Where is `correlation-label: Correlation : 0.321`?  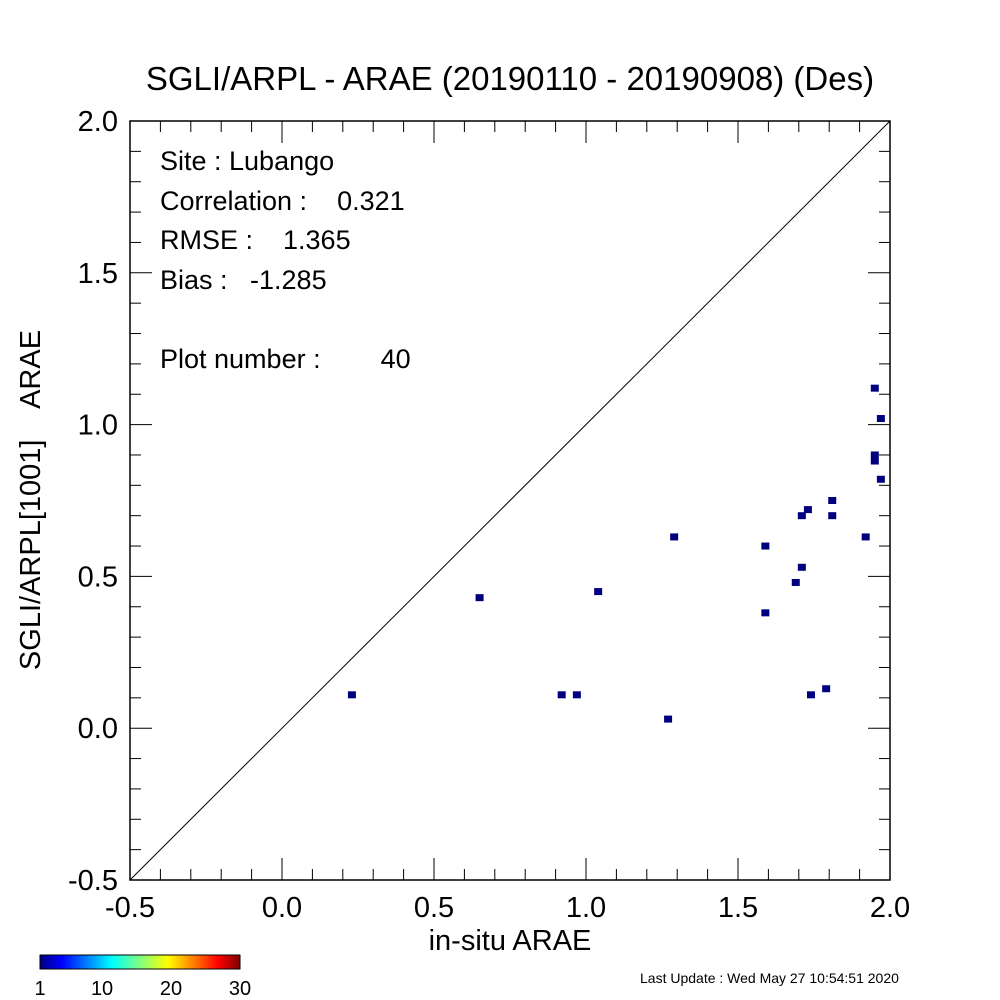
correlation-label: Correlation : 0.321 is located at coordinates (282, 201).